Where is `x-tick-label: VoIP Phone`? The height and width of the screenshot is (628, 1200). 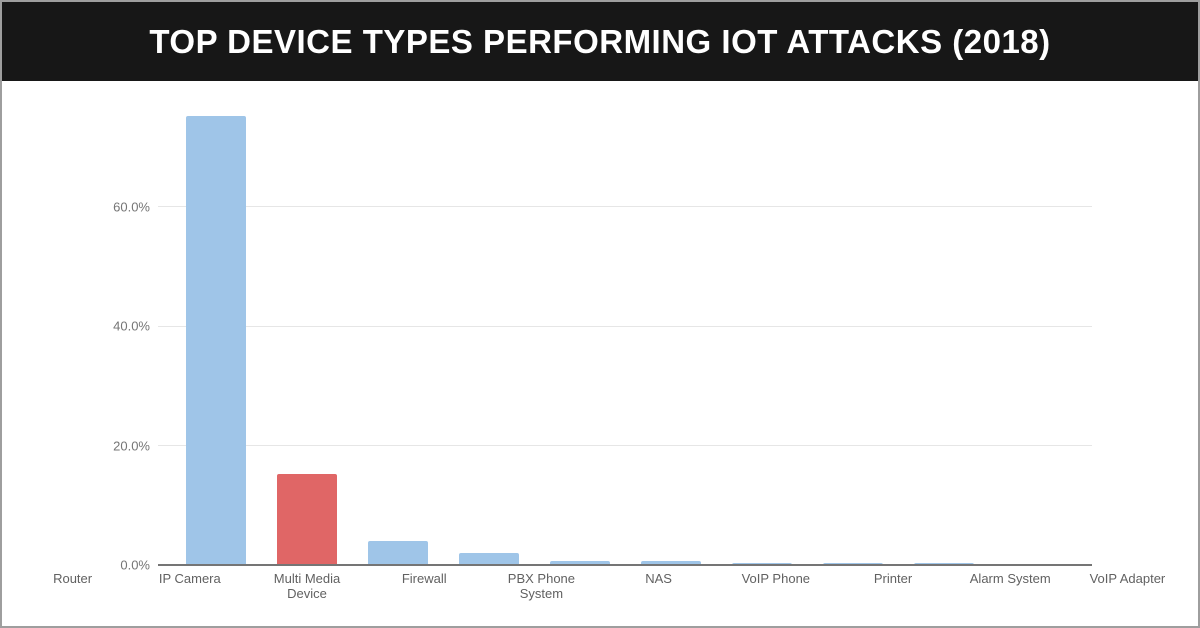 x-tick-label: VoIP Phone is located at coordinates (775, 586).